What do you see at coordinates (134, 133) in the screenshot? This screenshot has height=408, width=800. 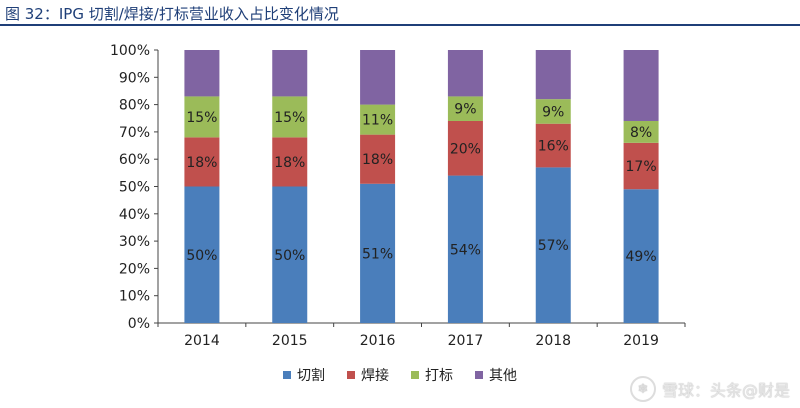 I see `y-tick-label: 70%` at bounding box center [134, 133].